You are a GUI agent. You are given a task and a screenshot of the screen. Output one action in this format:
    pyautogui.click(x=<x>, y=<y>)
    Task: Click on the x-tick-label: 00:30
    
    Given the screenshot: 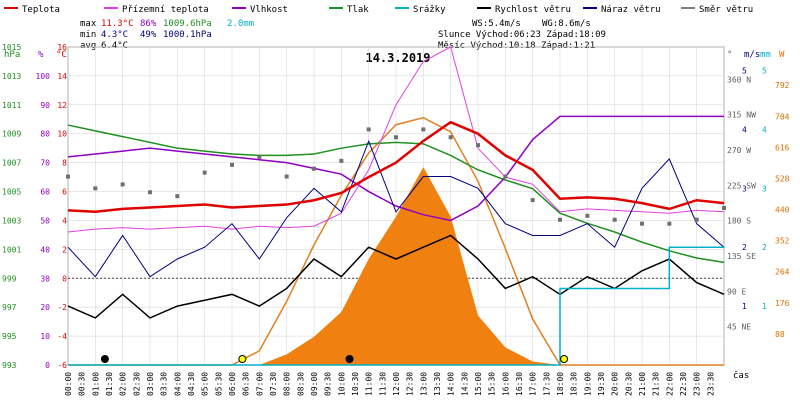 What is the action you would take?
    pyautogui.click(x=82, y=384)
    